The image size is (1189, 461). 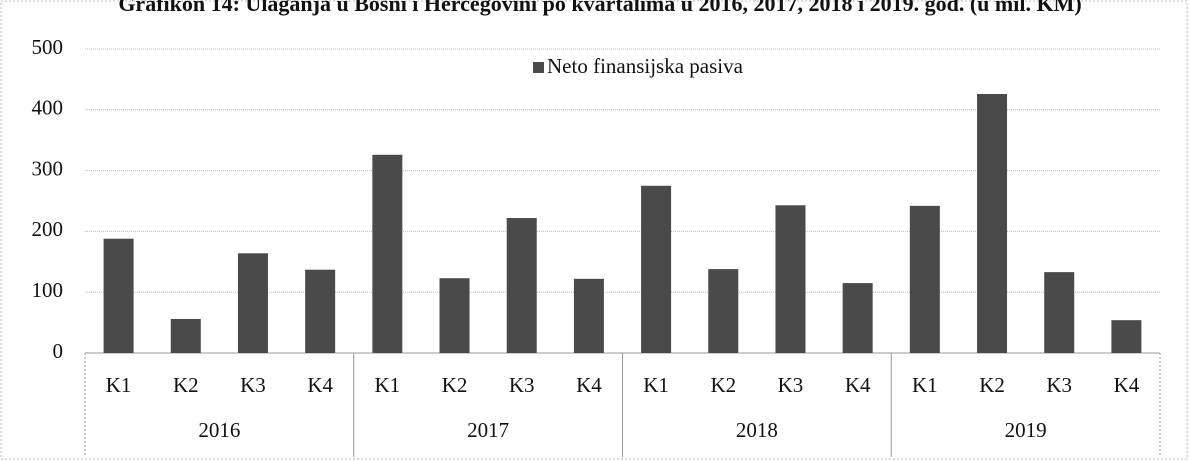 What do you see at coordinates (645, 66) in the screenshot?
I see `legend-label: Neto finansijska pasiva` at bounding box center [645, 66].